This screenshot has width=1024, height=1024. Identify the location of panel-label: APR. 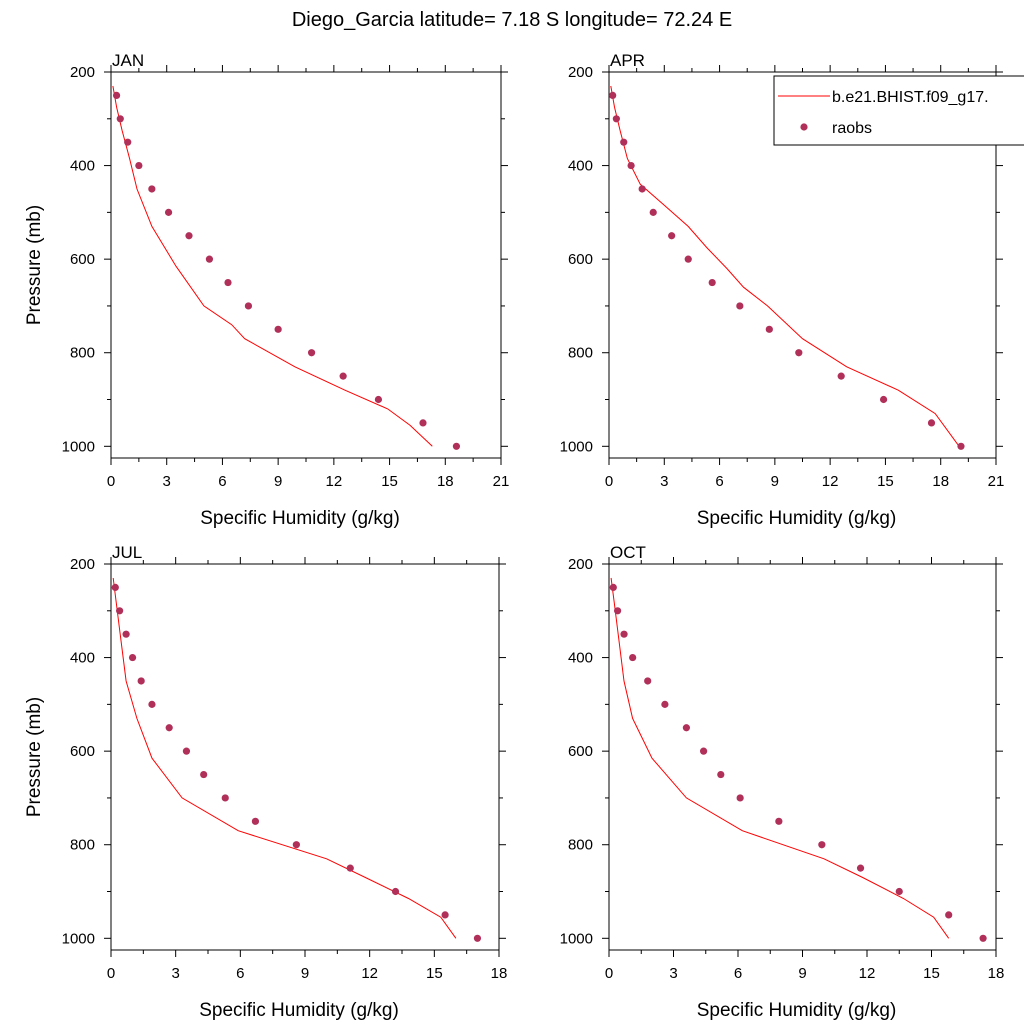
(627, 60).